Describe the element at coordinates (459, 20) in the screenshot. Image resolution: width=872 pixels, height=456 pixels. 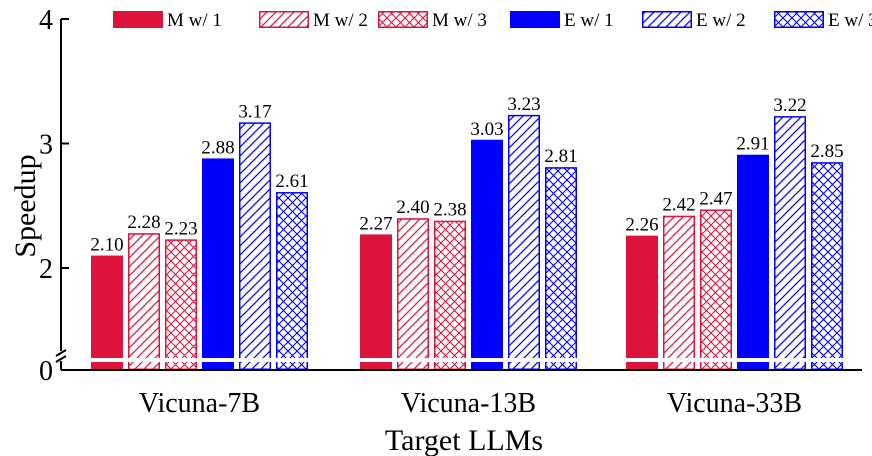
I see `legend-label: M w/ 3` at that location.